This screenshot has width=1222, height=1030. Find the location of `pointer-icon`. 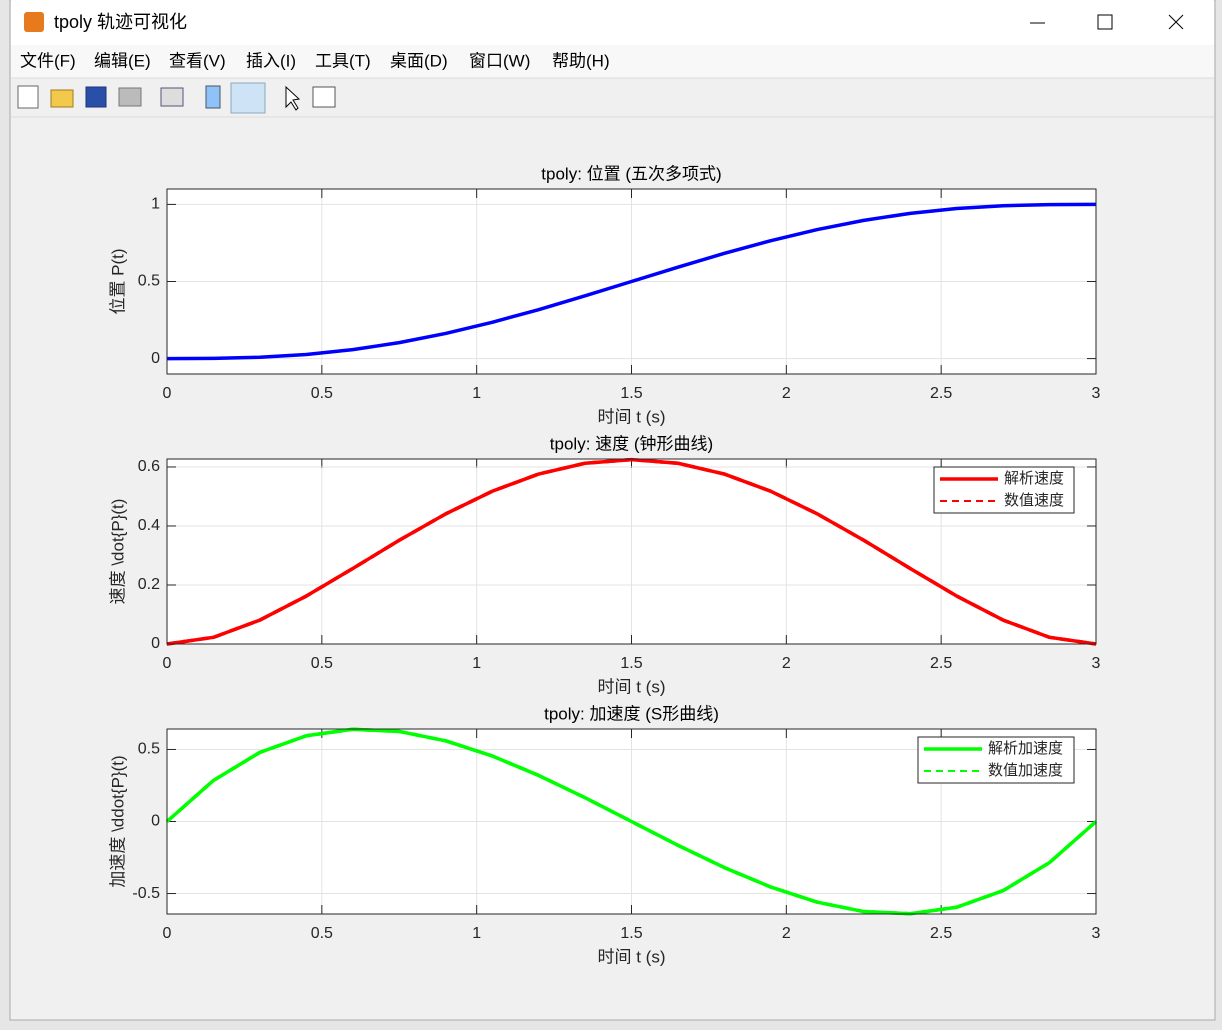

pointer-icon is located at coordinates (293, 98).